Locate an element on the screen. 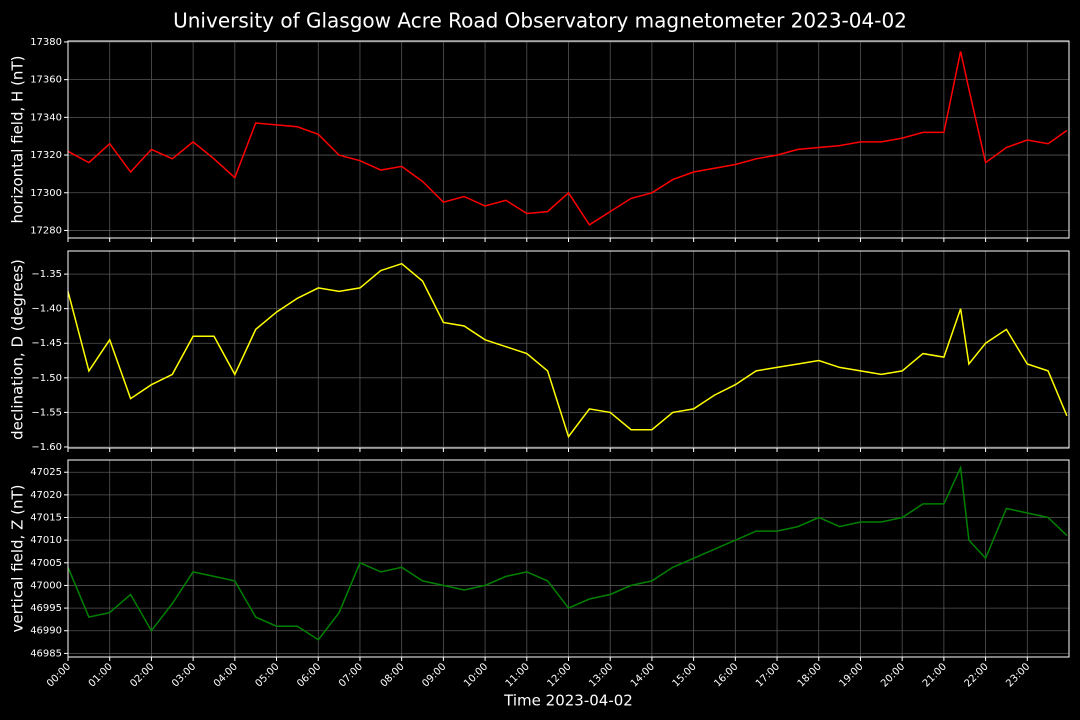 The image size is (1080, 720). y-tick-label: 47025 is located at coordinates (46, 472).